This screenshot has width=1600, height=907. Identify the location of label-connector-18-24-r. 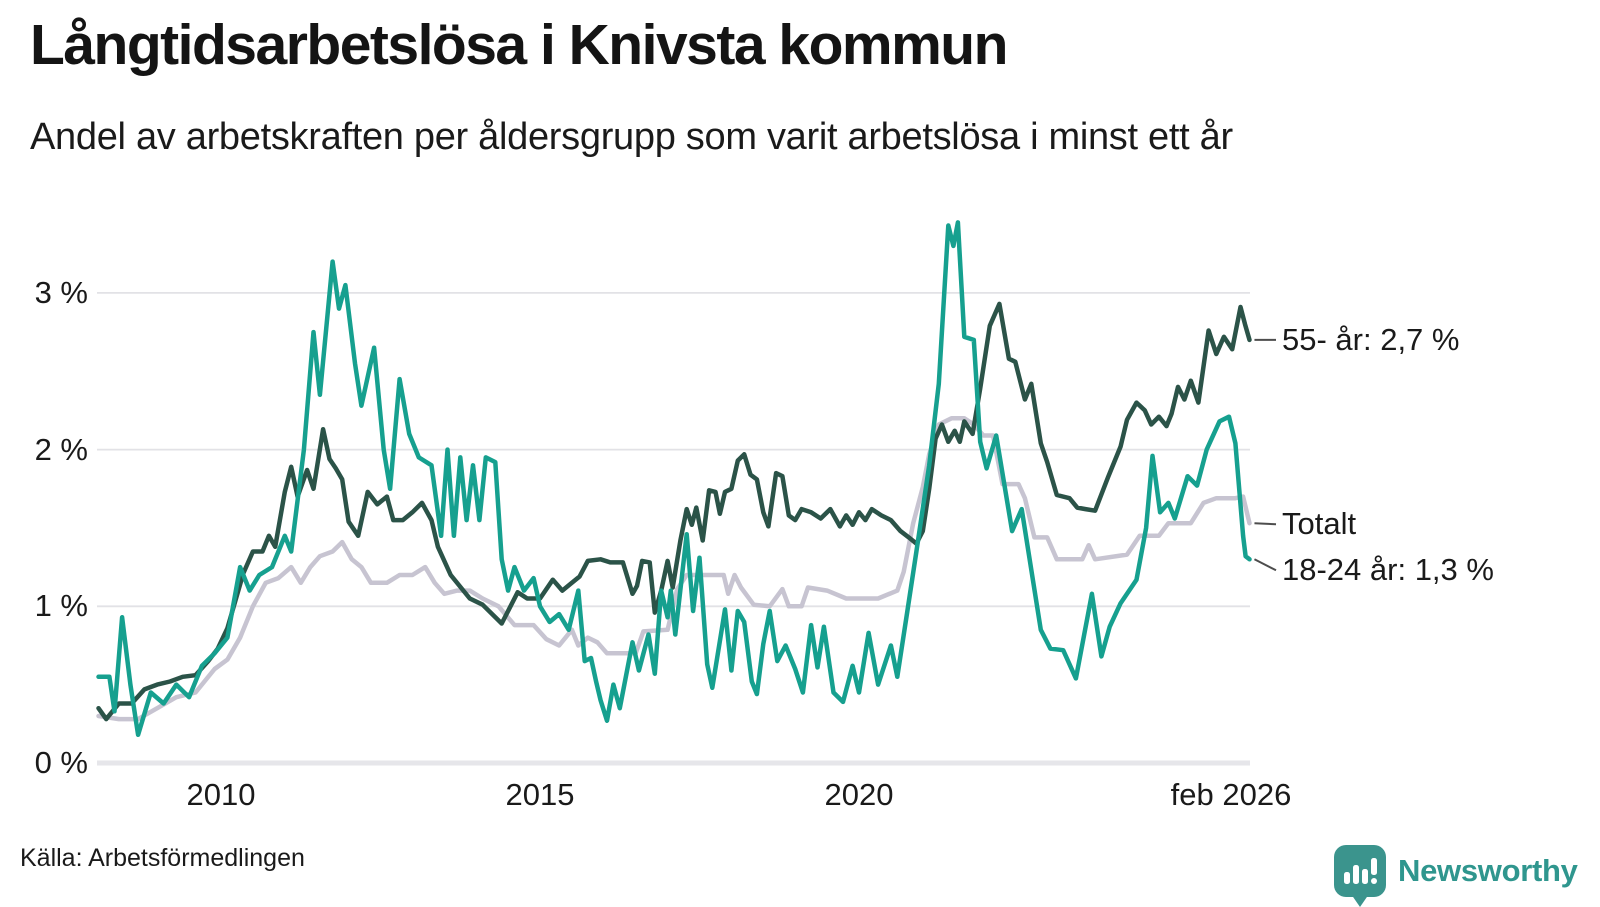
(1265, 565).